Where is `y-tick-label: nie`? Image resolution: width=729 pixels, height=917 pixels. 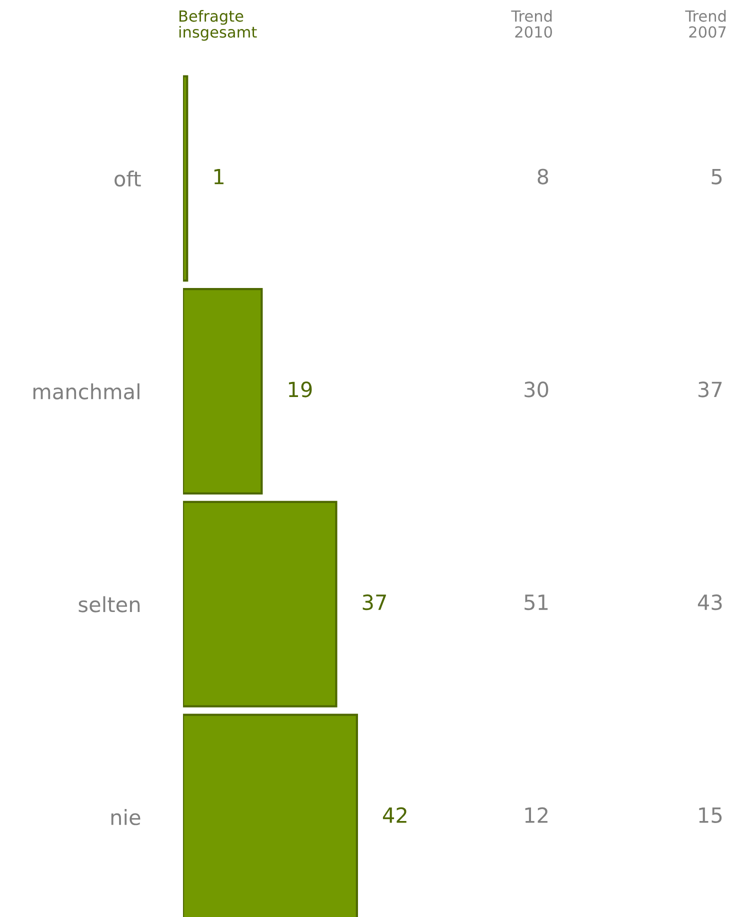 y-tick-label: nie is located at coordinates (125, 817).